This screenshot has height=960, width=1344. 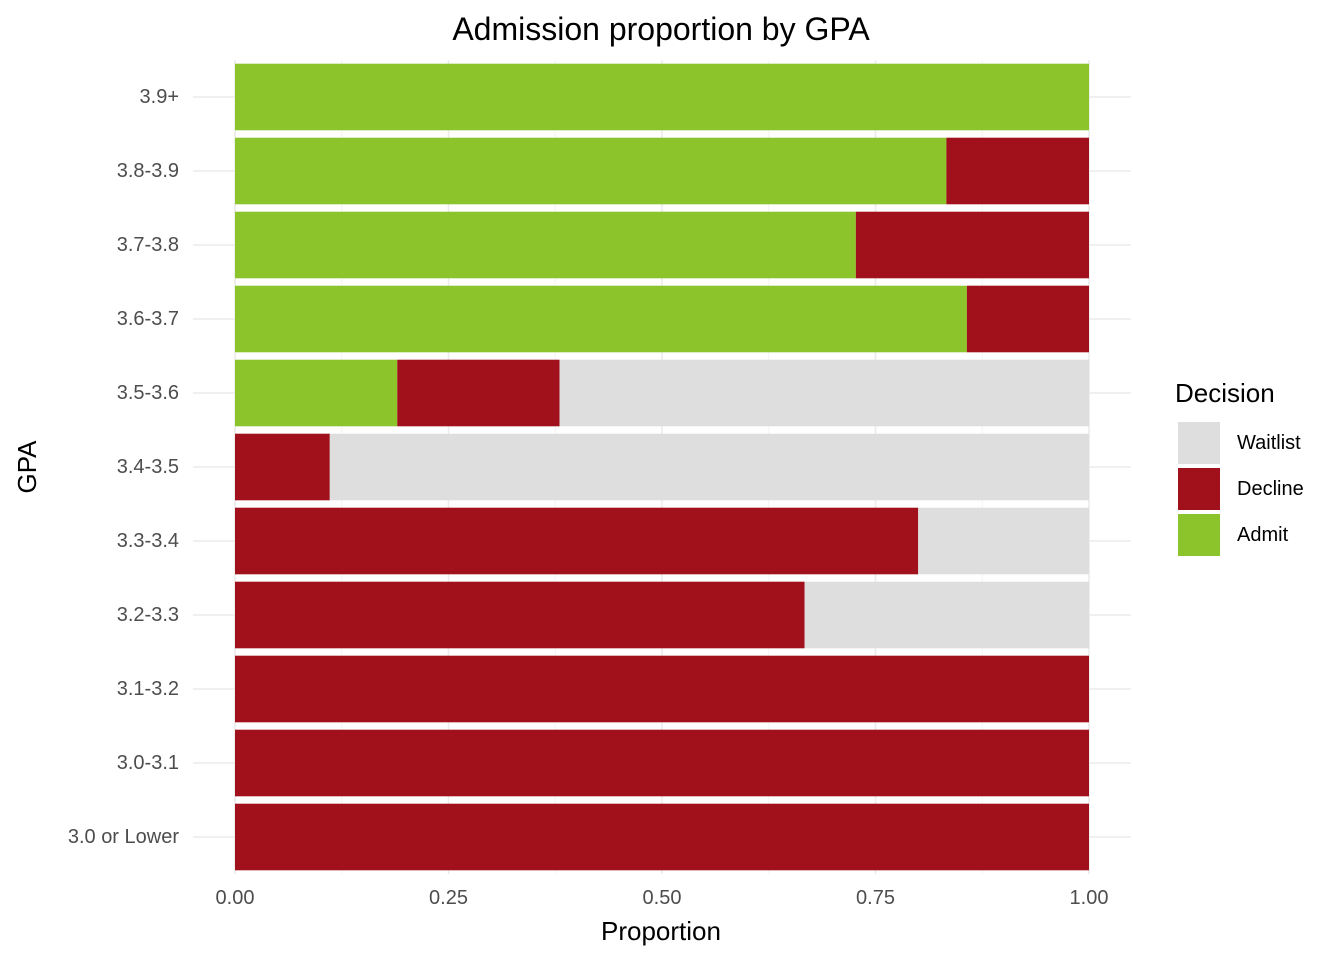 What do you see at coordinates (148, 319) in the screenshot?
I see `y-tick-label-3-6-3-7: 3.6-3.7` at bounding box center [148, 319].